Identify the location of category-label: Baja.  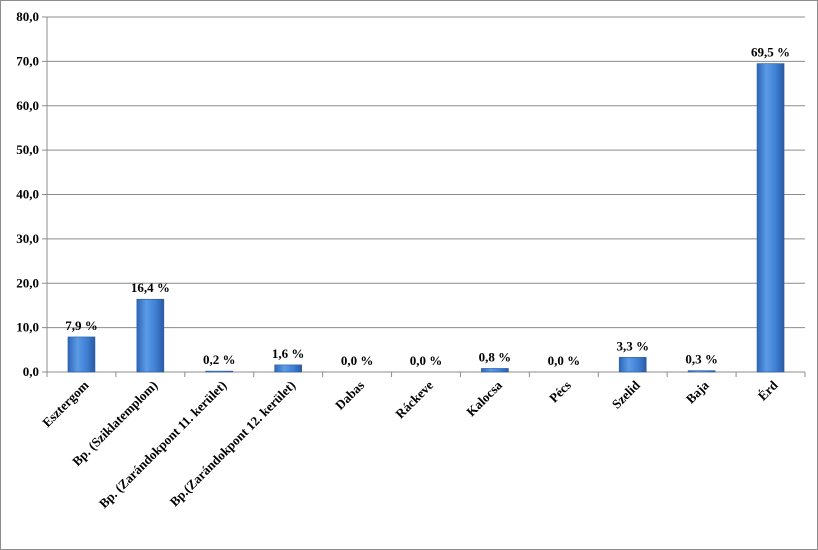
(697, 391).